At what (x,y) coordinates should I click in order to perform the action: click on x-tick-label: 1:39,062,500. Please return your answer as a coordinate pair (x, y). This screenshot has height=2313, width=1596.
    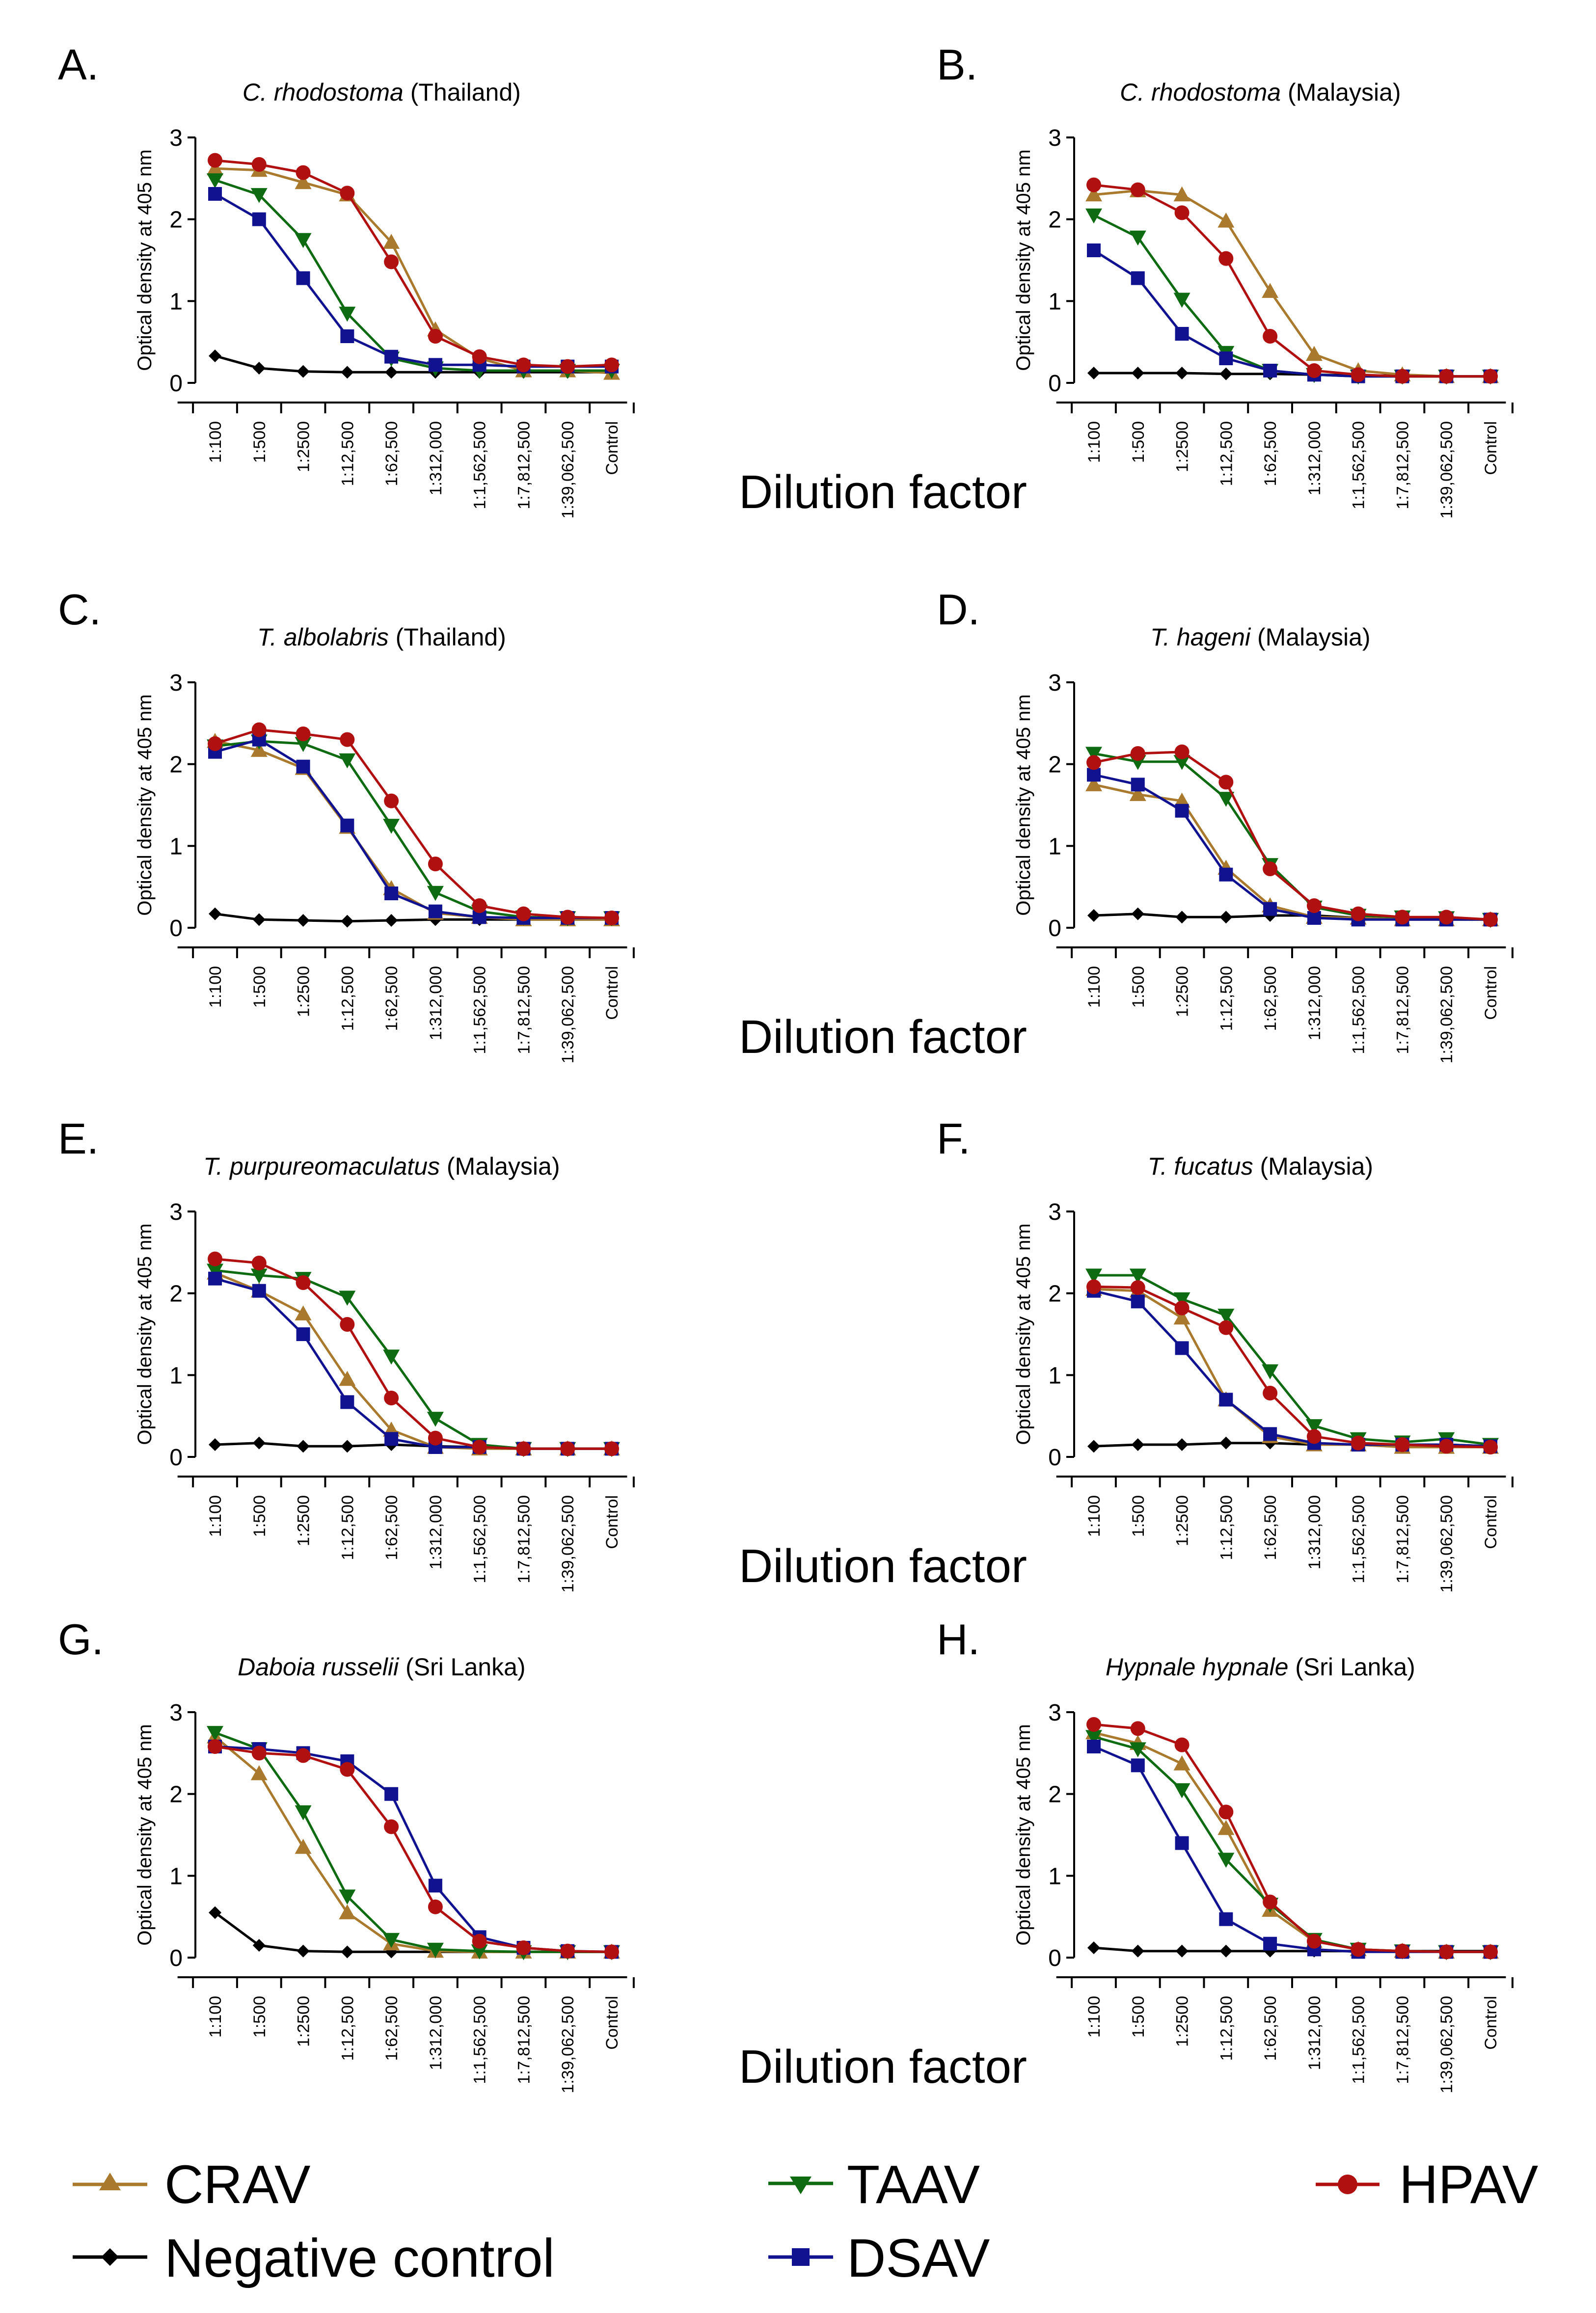
    Looking at the image, I should click on (568, 470).